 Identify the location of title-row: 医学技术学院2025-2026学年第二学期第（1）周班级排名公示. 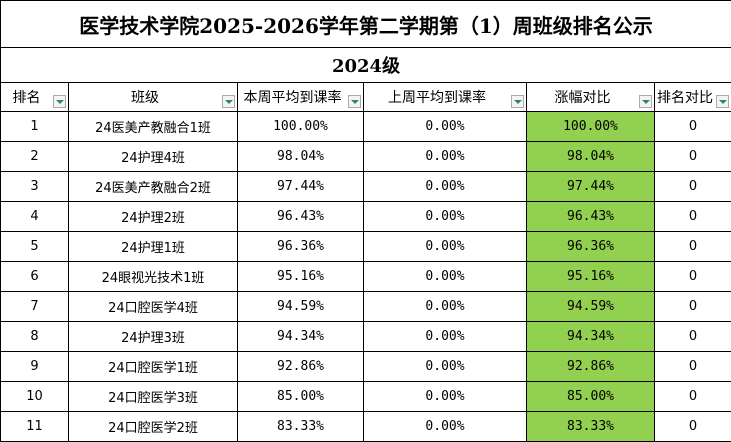
(366, 24).